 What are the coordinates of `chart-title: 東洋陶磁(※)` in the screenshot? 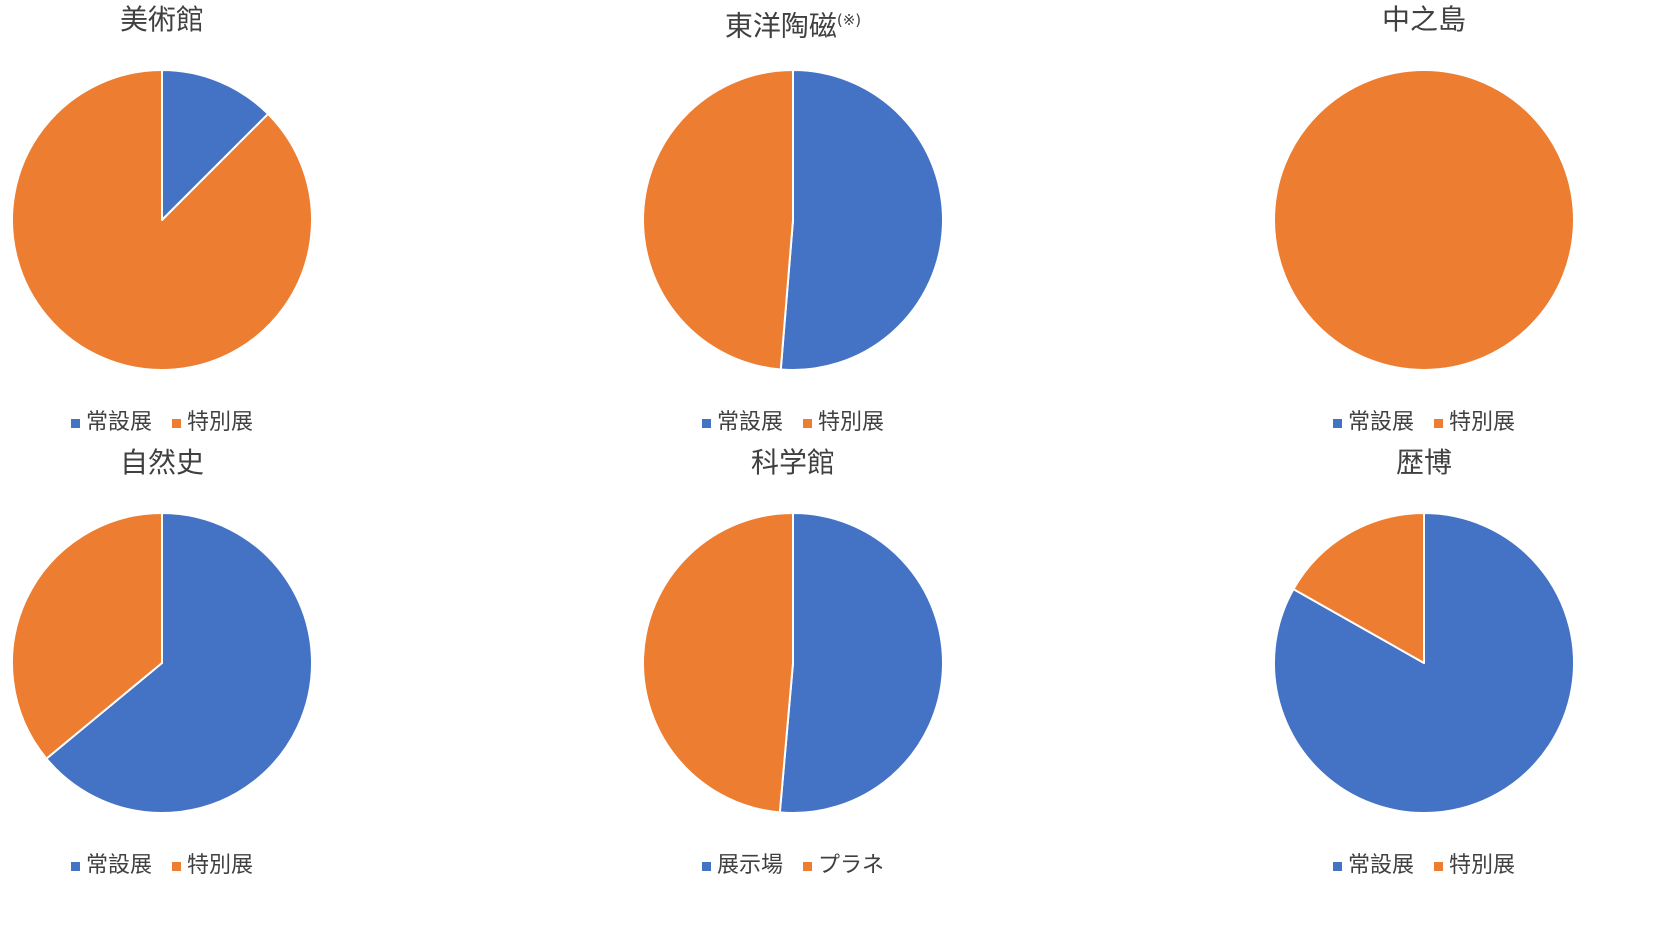 It's located at (793, 23).